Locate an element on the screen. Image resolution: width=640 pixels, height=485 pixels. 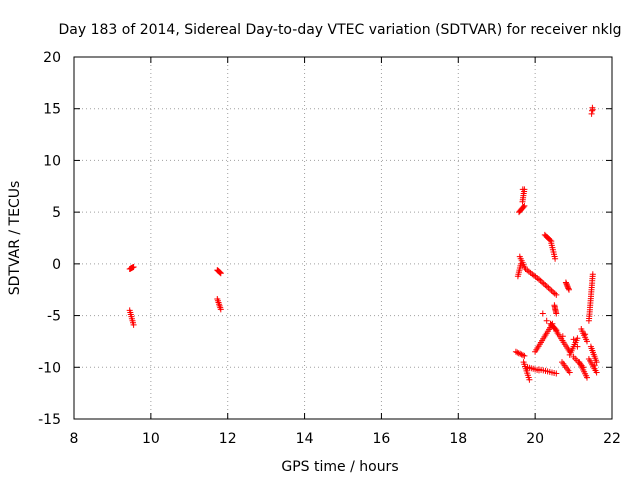
y-tick-label: 20 is located at coordinates (52, 58).